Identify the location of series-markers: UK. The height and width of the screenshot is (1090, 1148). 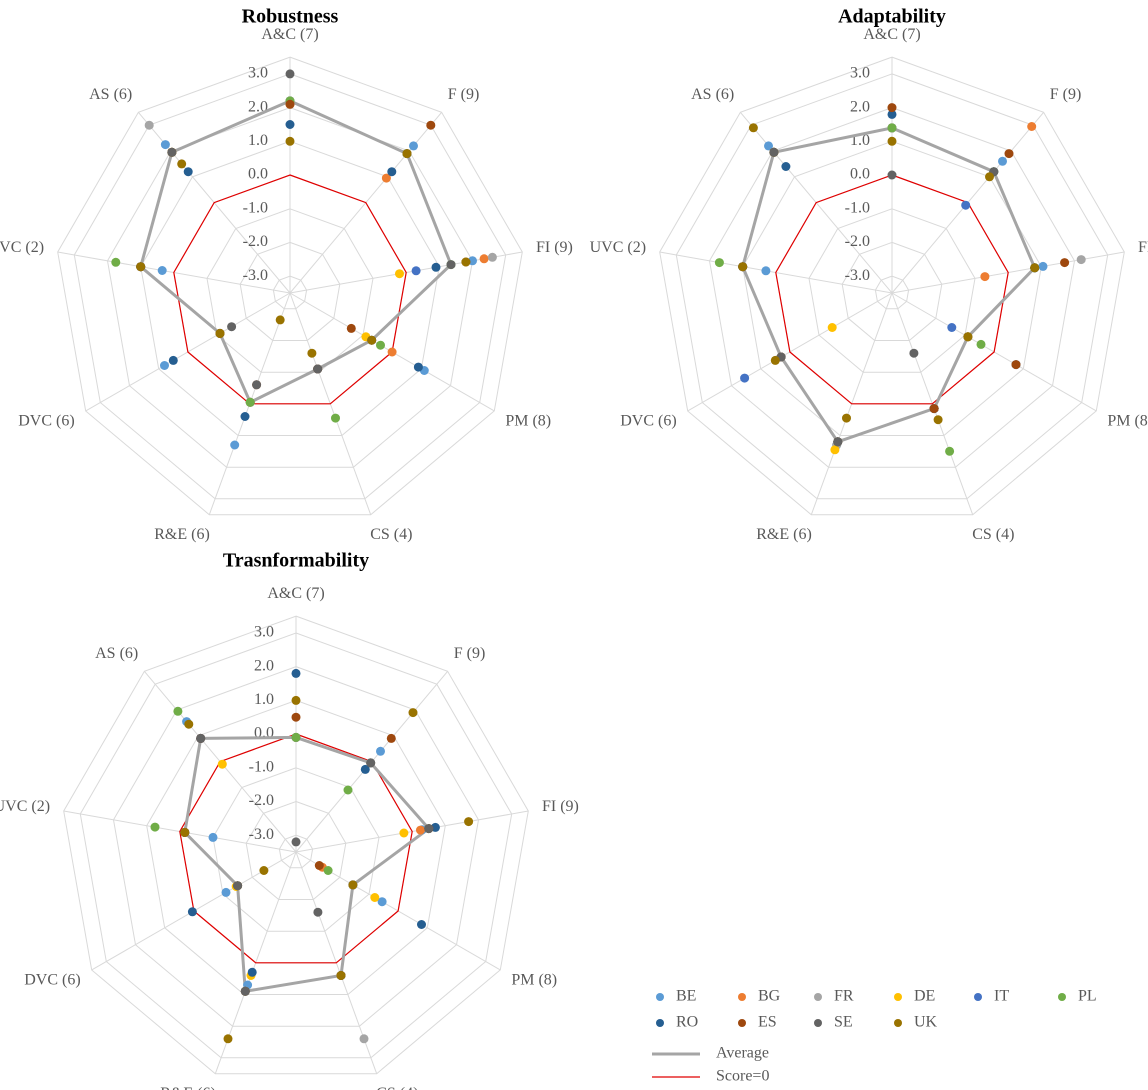
(889, 274).